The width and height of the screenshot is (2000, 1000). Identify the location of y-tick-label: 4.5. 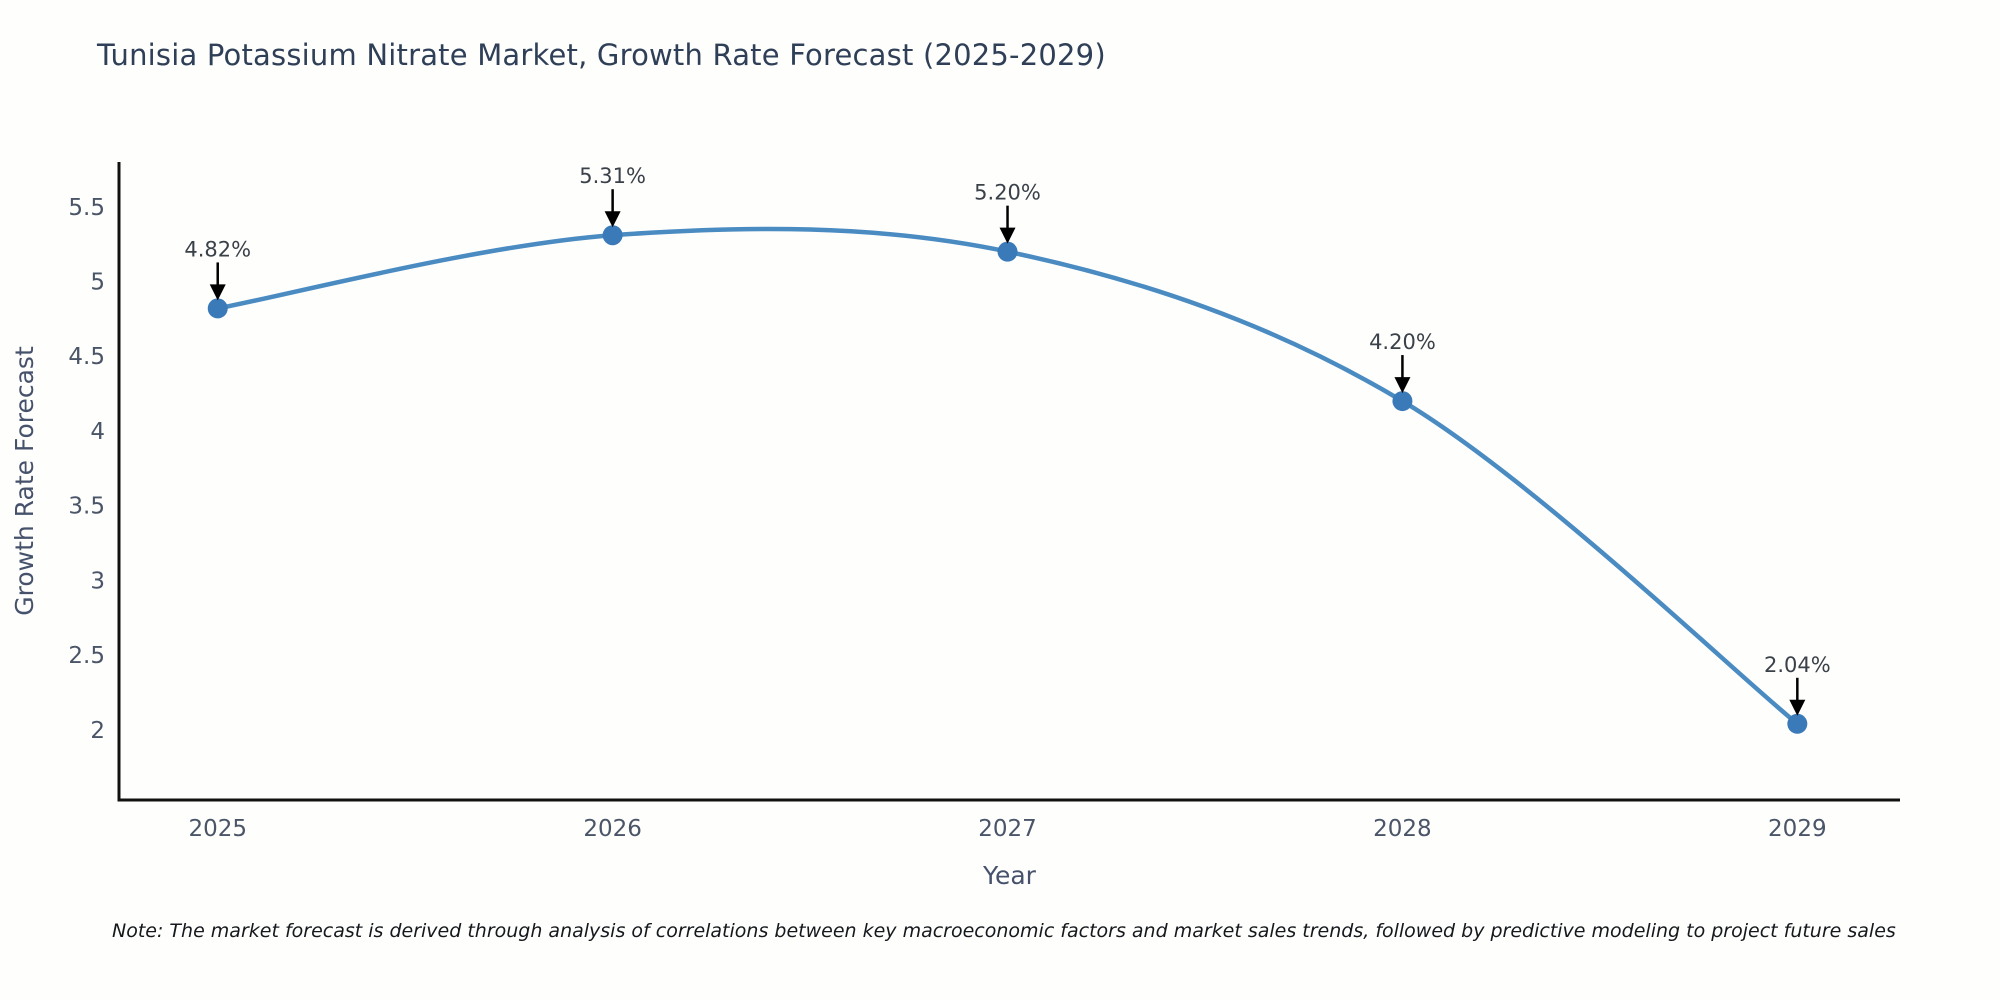
(86, 357).